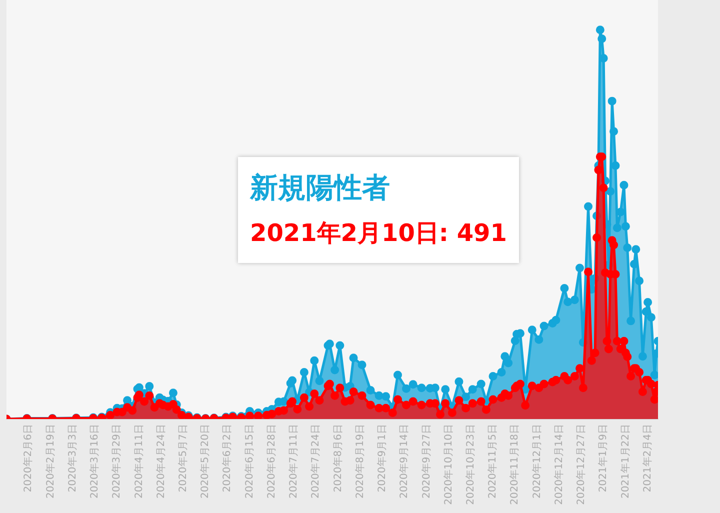  I want to click on x-tick-label: 2020年6月28日, so click(271, 461).